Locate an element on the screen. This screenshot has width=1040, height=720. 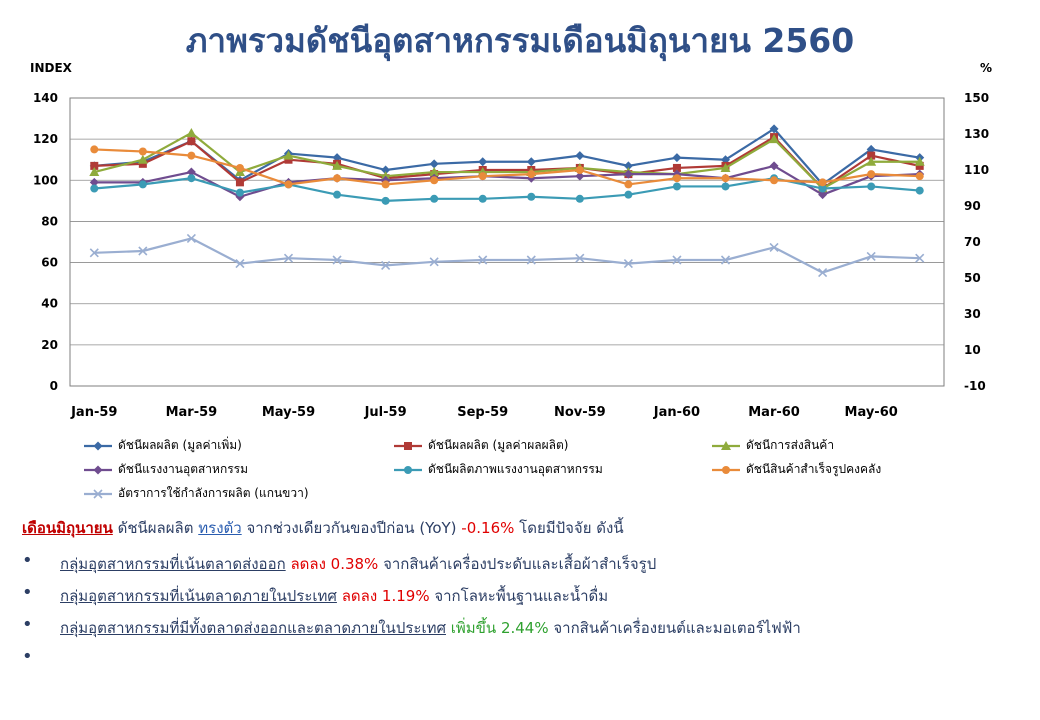
x-tick-label: Mar-59 is located at coordinates (192, 412).